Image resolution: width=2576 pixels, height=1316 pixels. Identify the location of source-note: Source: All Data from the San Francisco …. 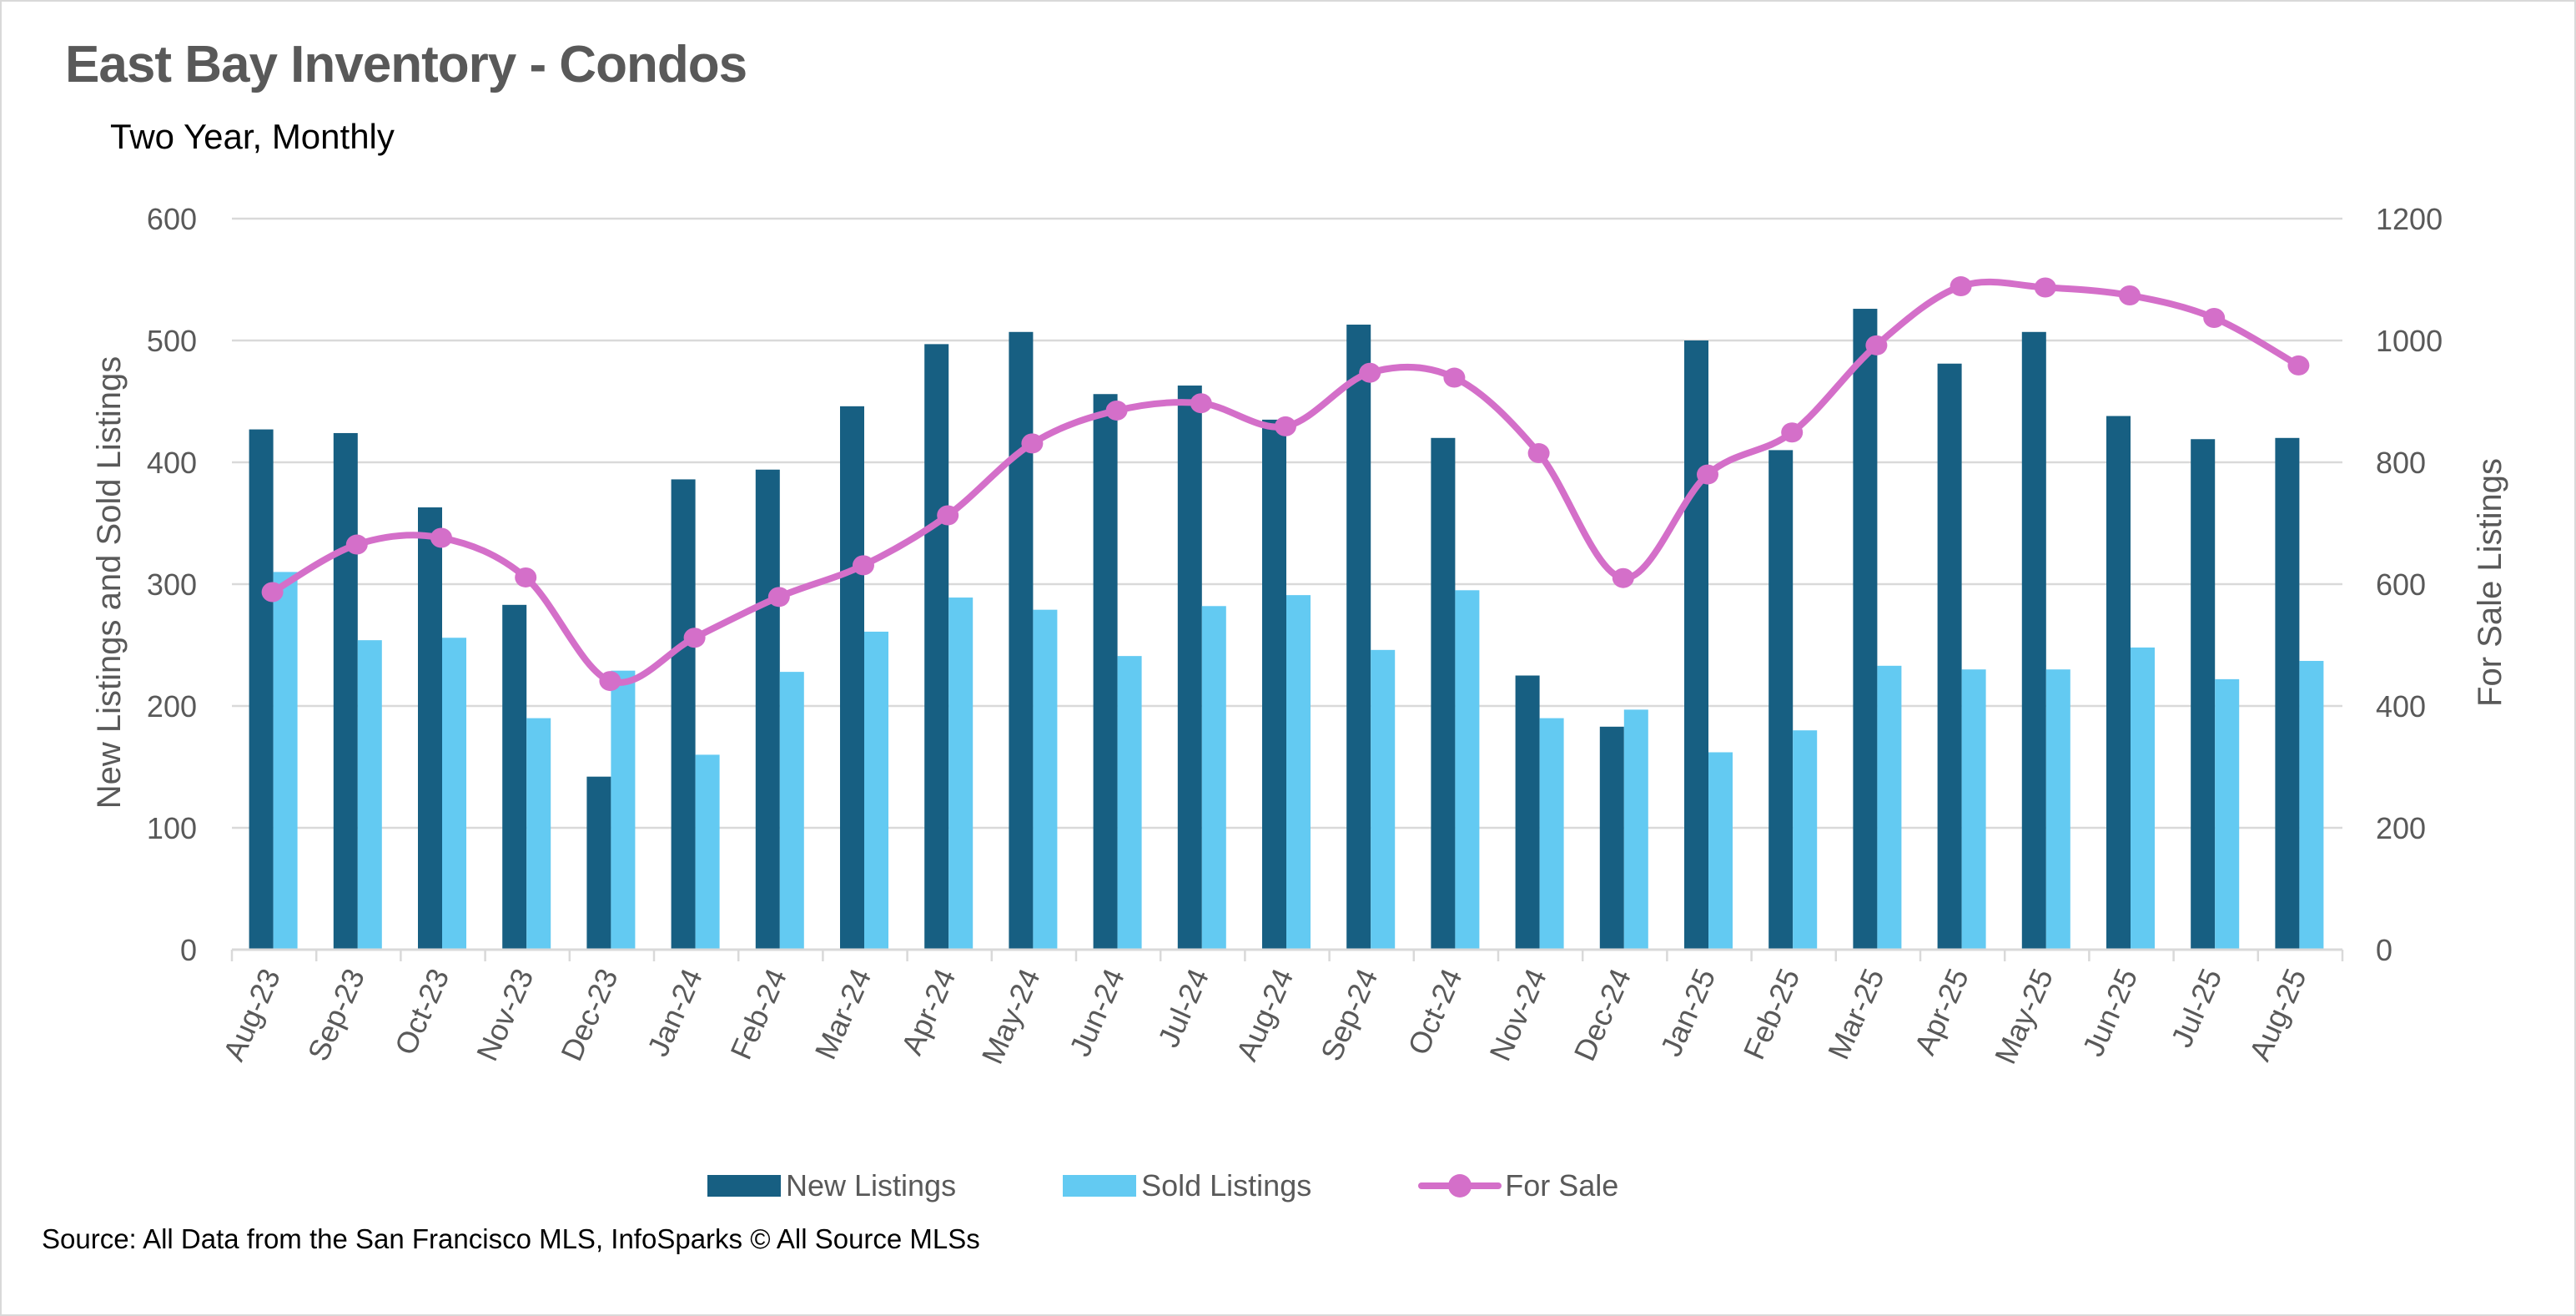
(511, 1238).